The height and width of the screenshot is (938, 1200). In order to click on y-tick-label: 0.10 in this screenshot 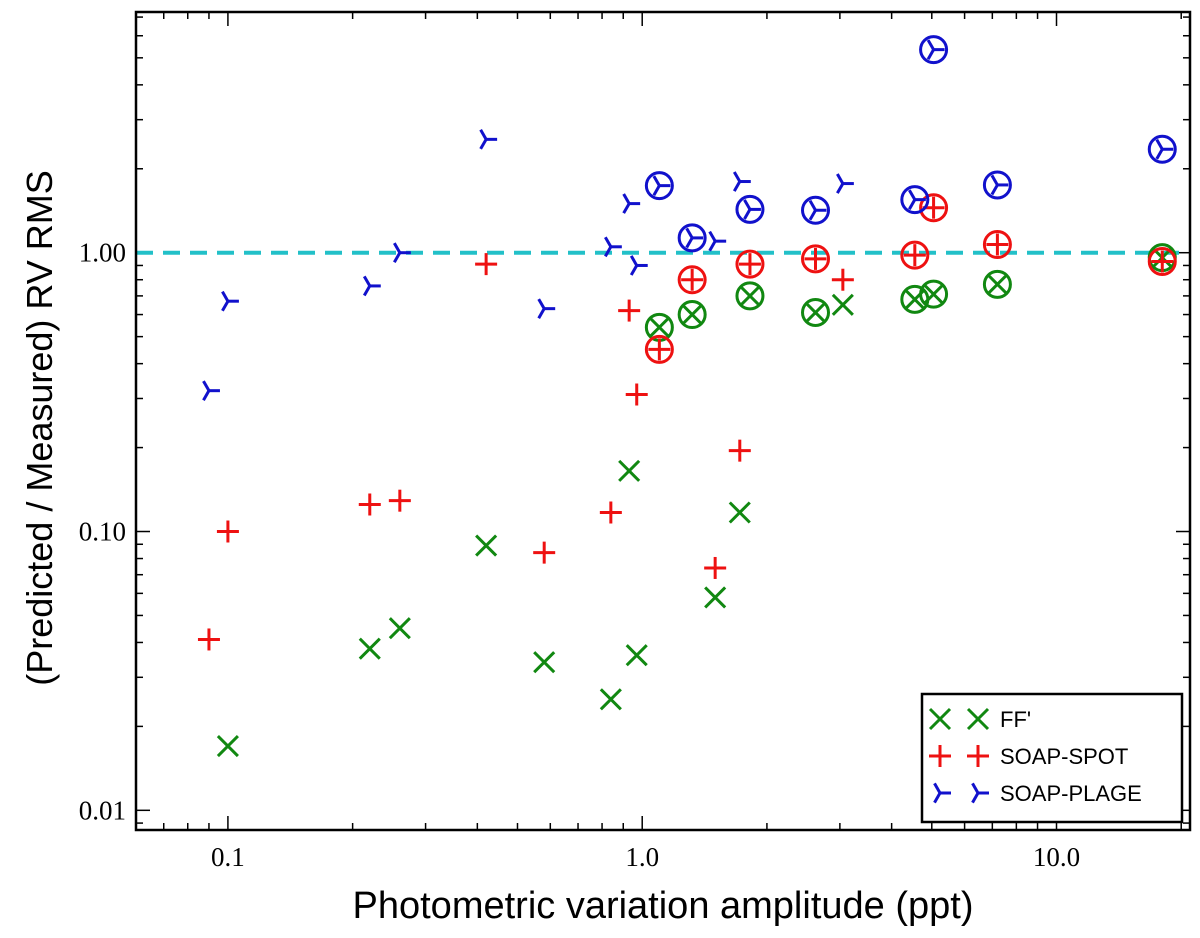, I will do `click(102, 532)`.